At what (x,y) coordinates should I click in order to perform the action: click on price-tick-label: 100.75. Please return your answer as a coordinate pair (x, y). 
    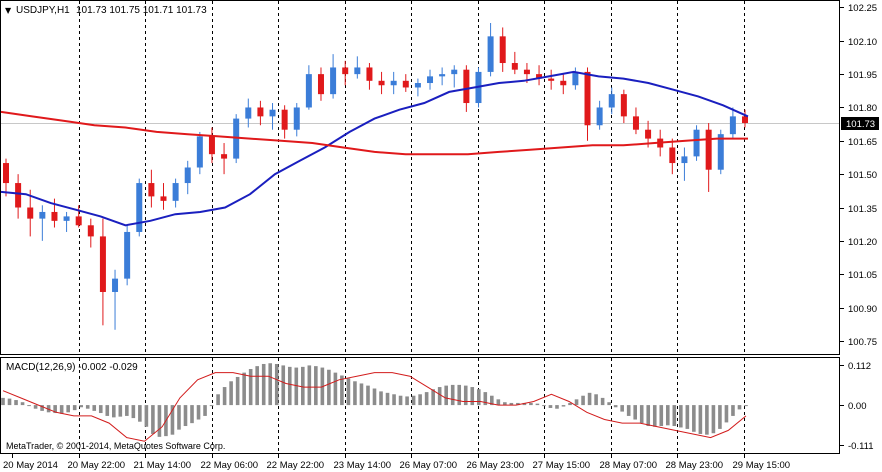
    Looking at the image, I should click on (862, 342).